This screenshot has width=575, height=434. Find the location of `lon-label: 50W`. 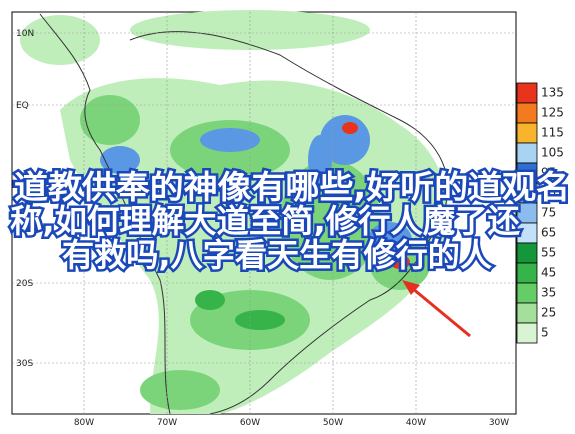

lon-label: 50W is located at coordinates (333, 423).